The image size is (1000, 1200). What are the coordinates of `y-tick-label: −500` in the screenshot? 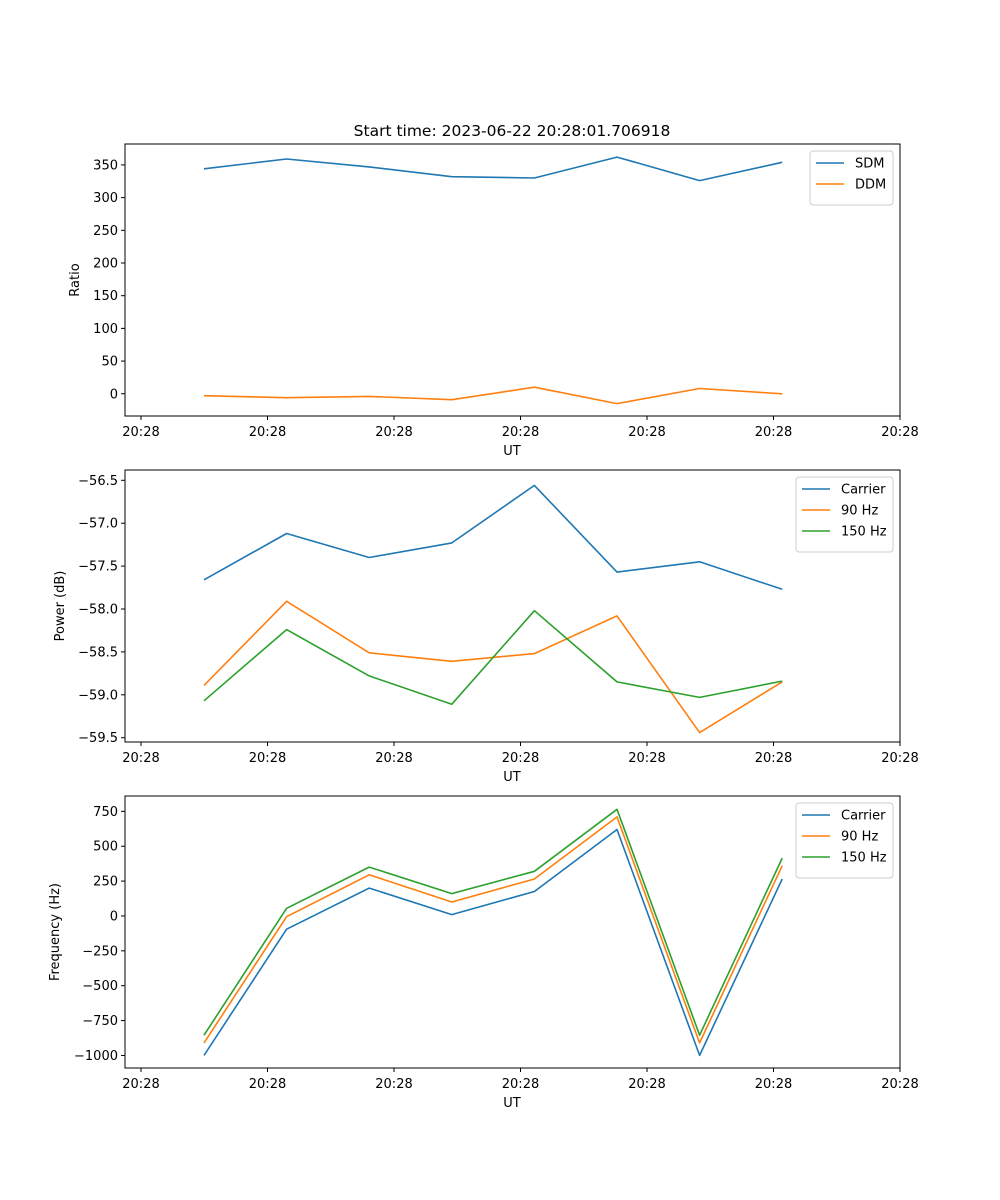 It's located at (100, 986).